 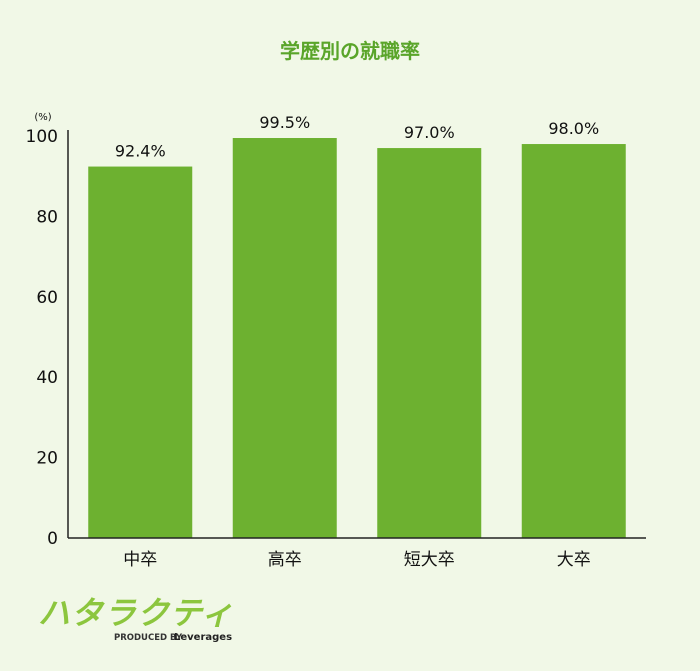 What do you see at coordinates (42, 338) in the screenshot?
I see `y-axis-ticks: 0 20 40 60 80 100` at bounding box center [42, 338].